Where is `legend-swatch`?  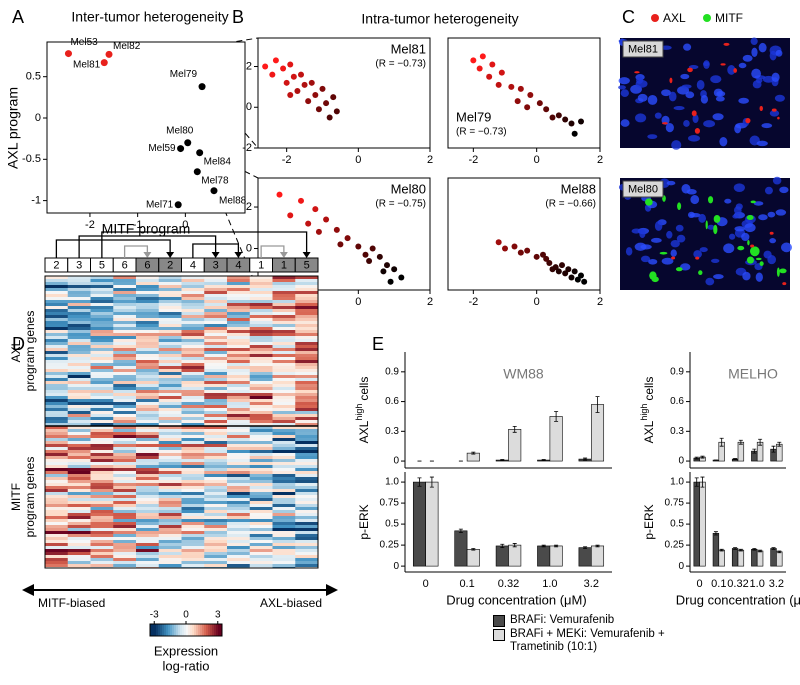 legend-swatch is located at coordinates (499, 621).